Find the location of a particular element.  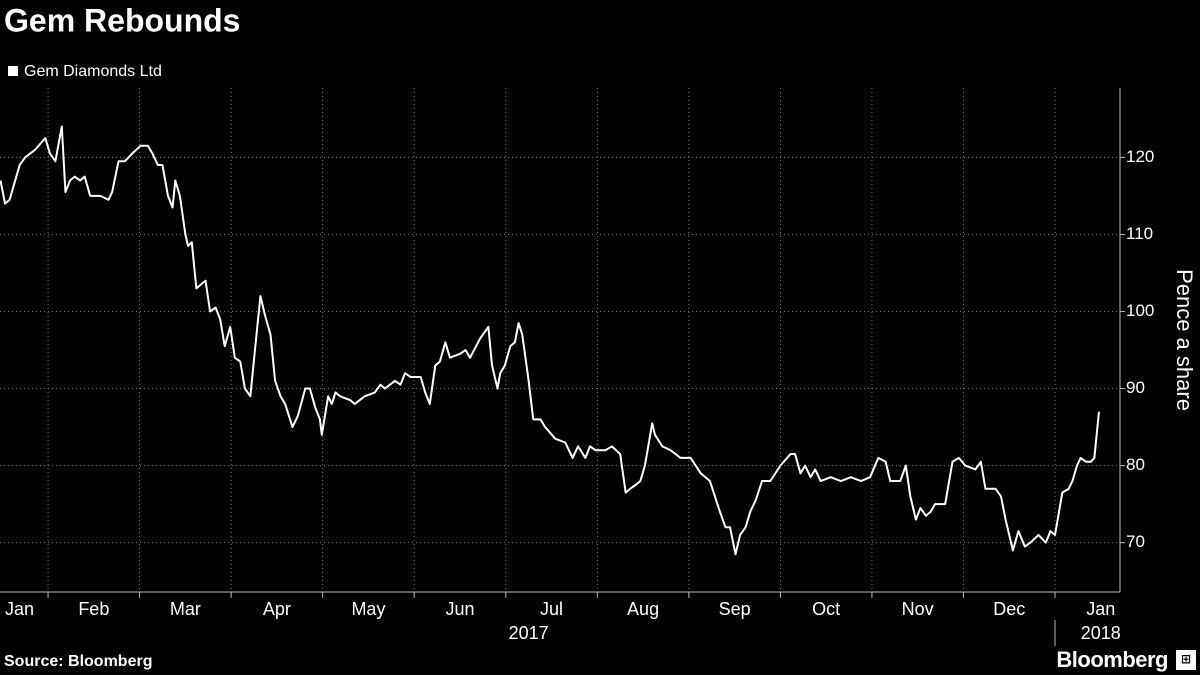

x-tick-label: Nov is located at coordinates (918, 609).